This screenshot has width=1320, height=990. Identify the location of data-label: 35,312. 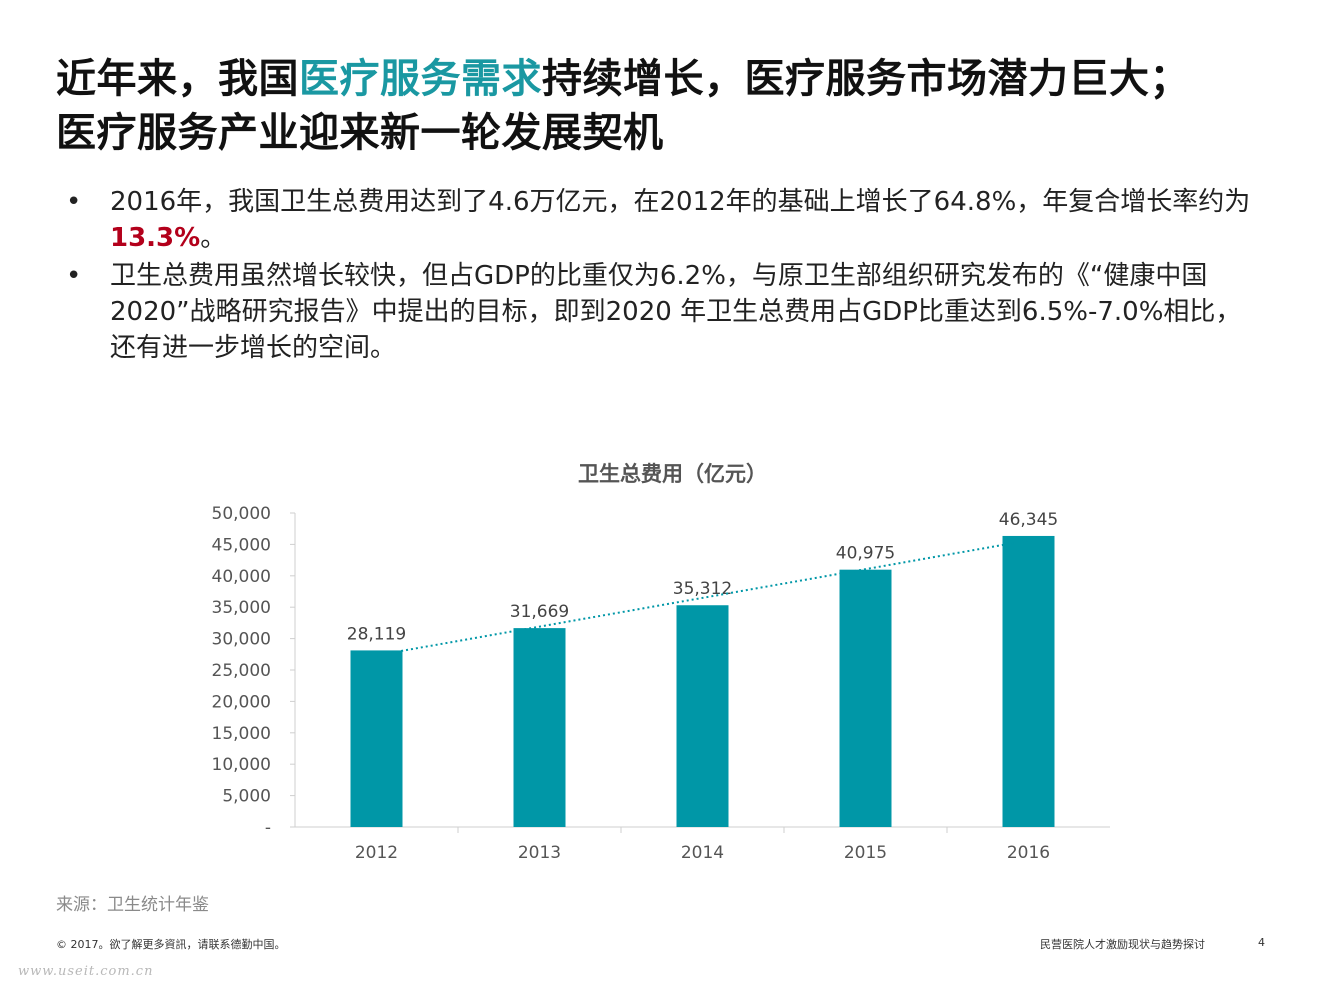
(702, 589).